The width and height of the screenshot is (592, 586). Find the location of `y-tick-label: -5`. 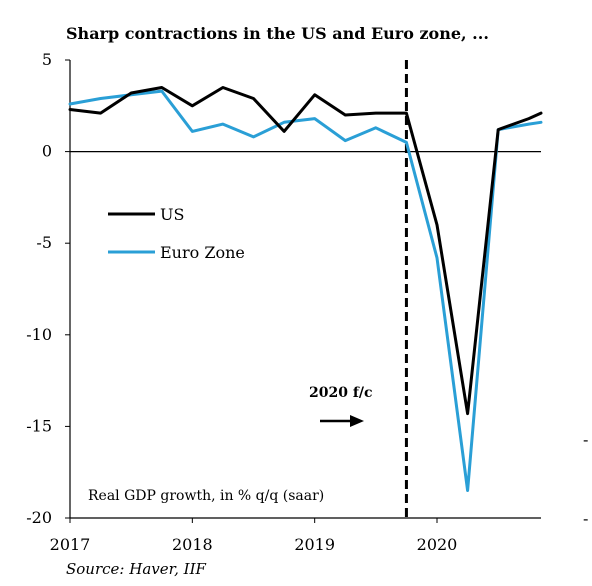

y-tick-label: -5 is located at coordinates (44, 242).